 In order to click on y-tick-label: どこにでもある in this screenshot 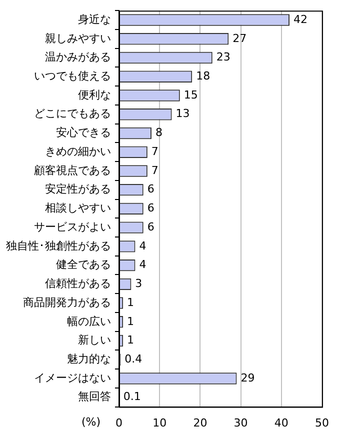, I will do `click(72, 113)`.